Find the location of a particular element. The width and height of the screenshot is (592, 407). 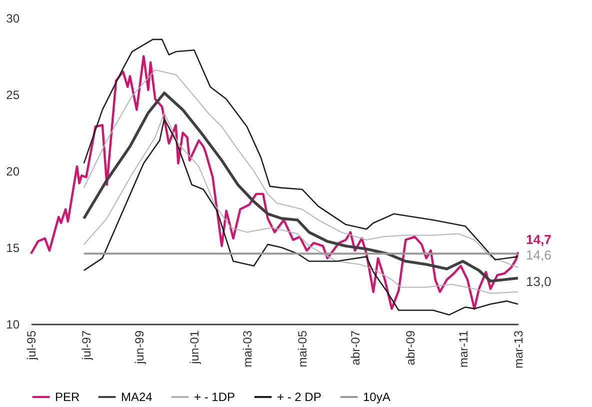

x-tick-label: mai-05 is located at coordinates (303, 349).